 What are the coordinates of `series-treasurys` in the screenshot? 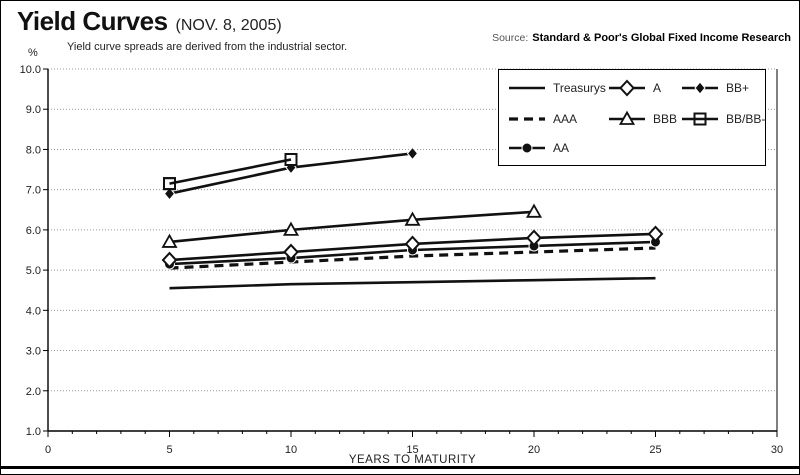 It's located at (412, 283).